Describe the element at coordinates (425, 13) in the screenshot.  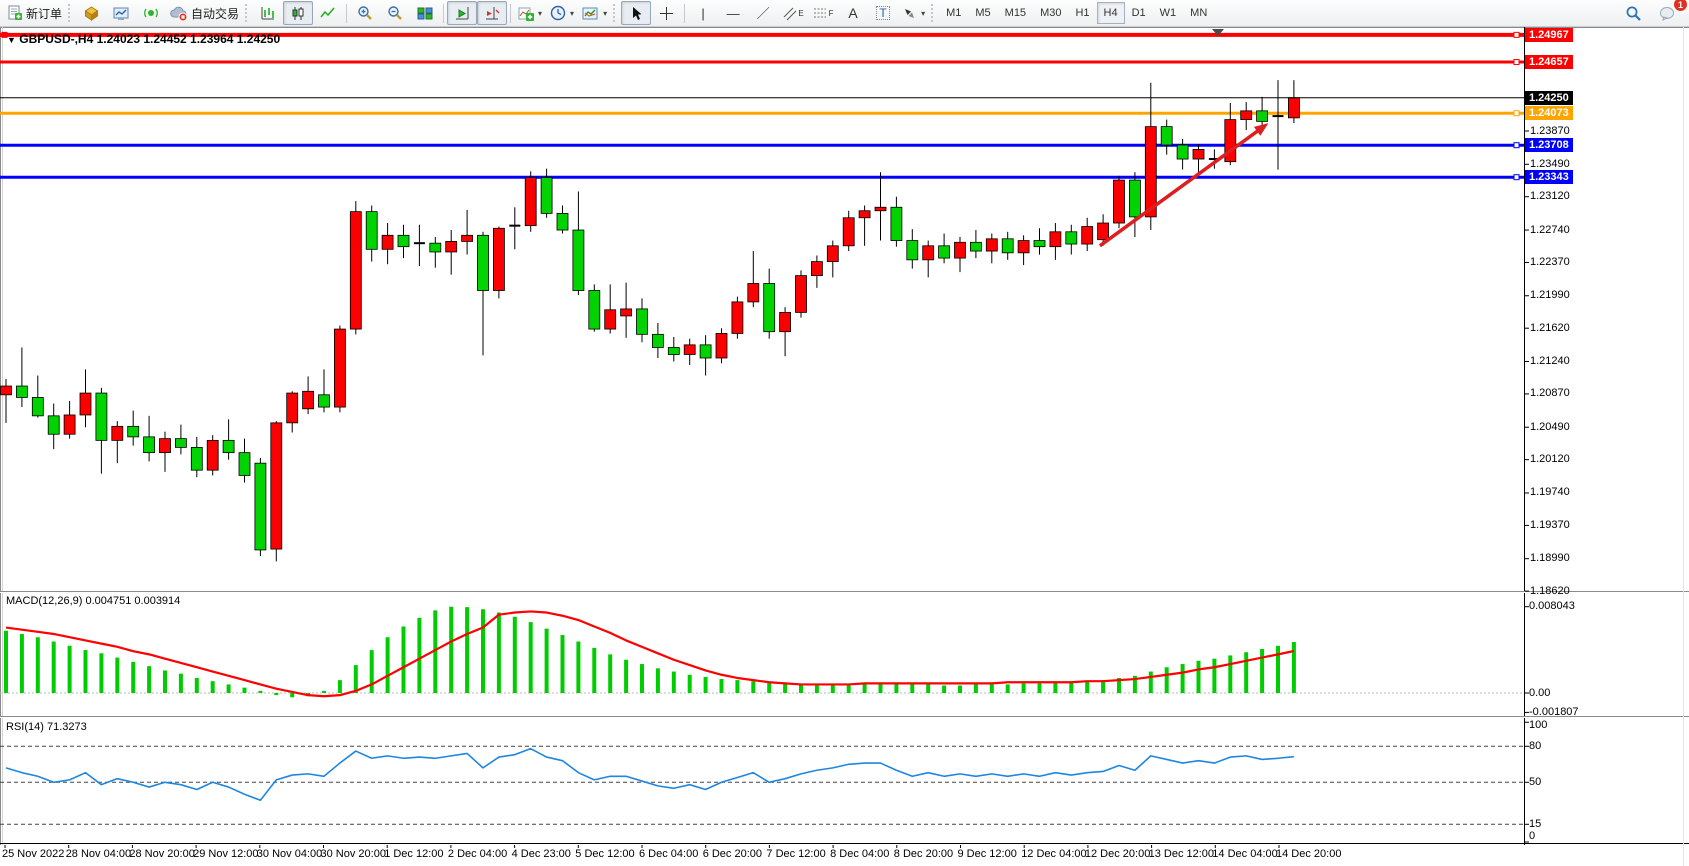
I see `tile-windows-button` at that location.